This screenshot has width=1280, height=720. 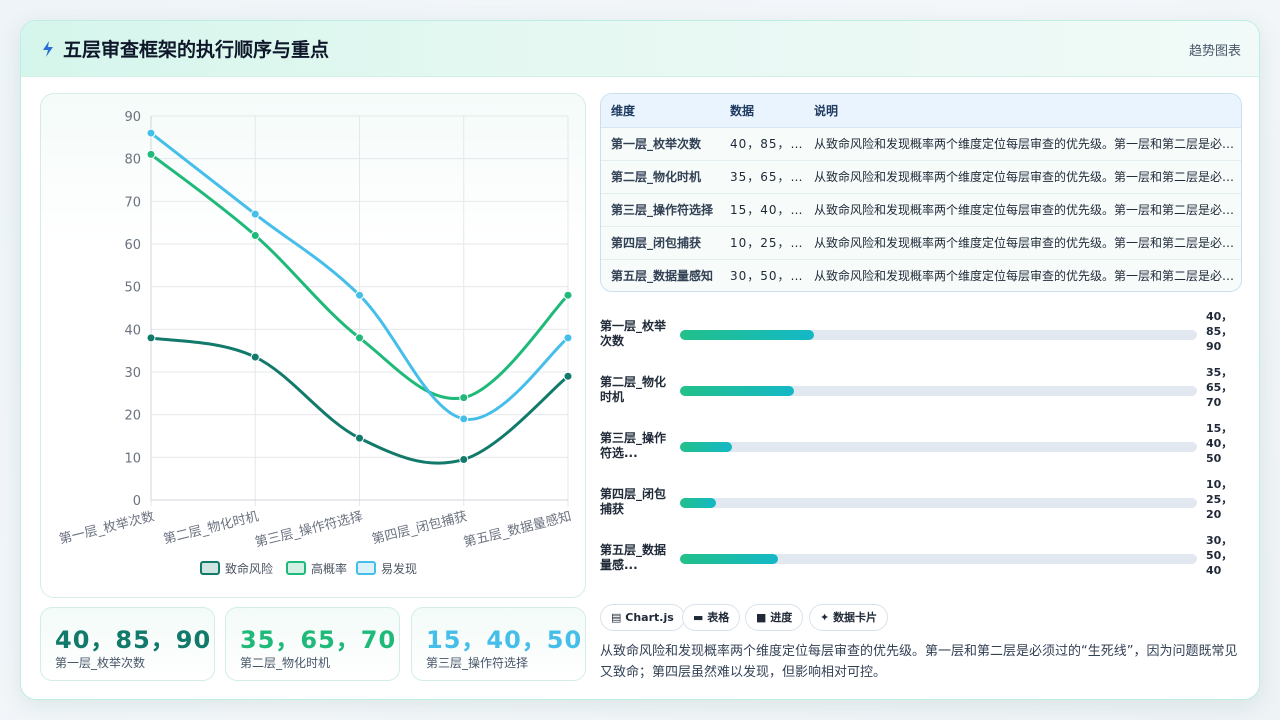 I want to click on tag-label: 进度, so click(x=781, y=617).